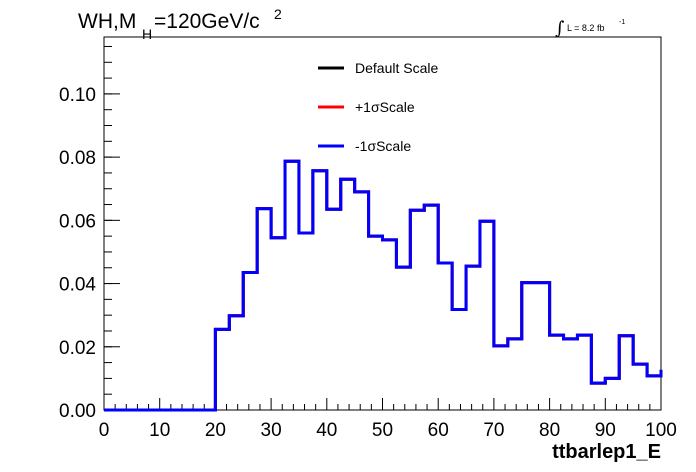  Describe the element at coordinates (77, 95) in the screenshot. I see `y-tick-label: 0.10` at that location.